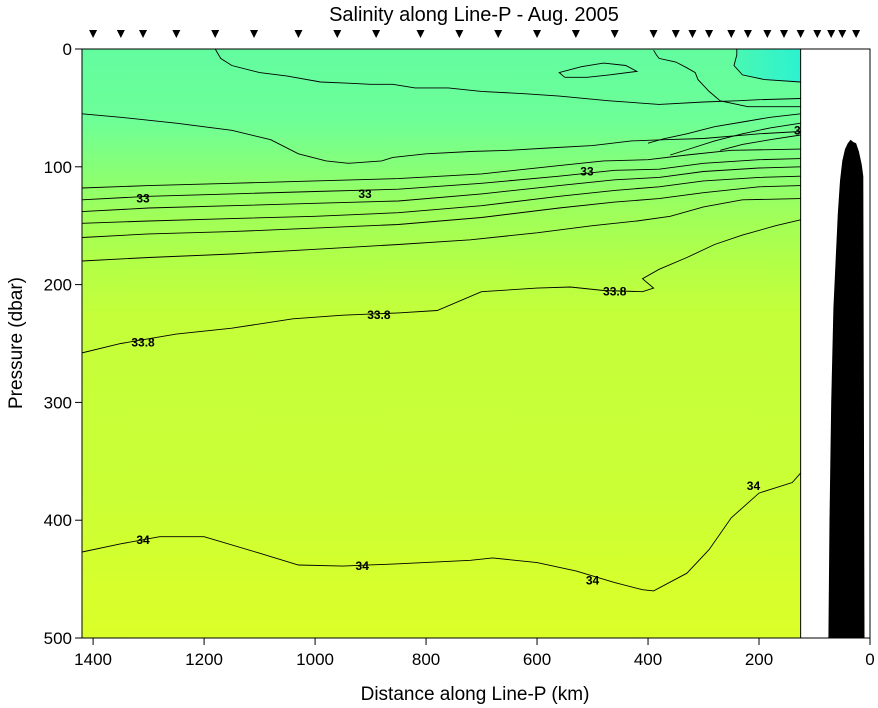 Image resolution: width=878 pixels, height=708 pixels. Describe the element at coordinates (58, 638) in the screenshot. I see `y-tick-label: 500` at that location.